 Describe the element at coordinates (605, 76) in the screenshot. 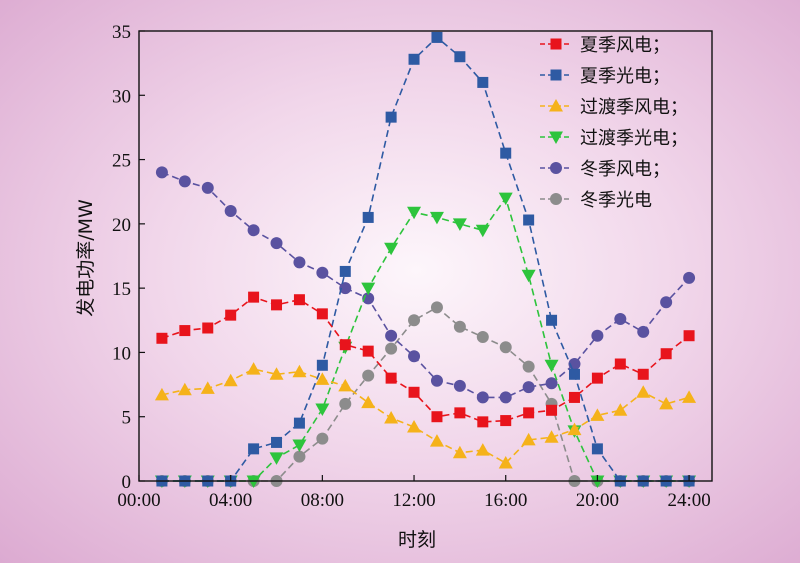

I see `legend-item: 夏季光电；` at that location.